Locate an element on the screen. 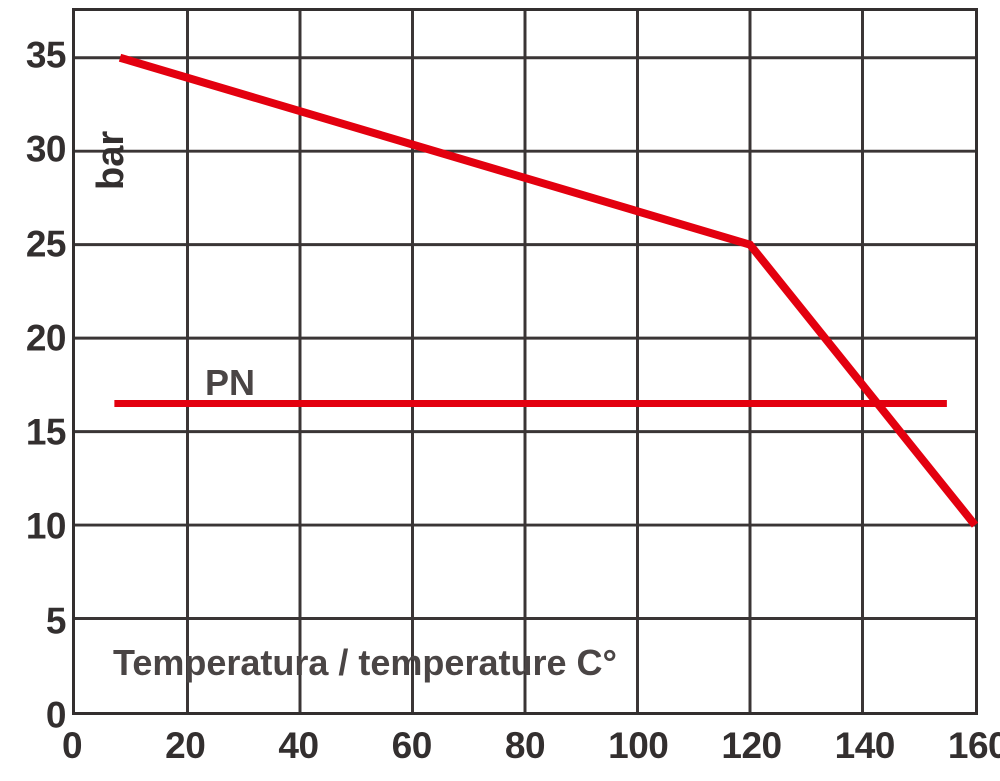 The height and width of the screenshot is (781, 1000). y-tick-label: 30 is located at coordinates (46, 149).